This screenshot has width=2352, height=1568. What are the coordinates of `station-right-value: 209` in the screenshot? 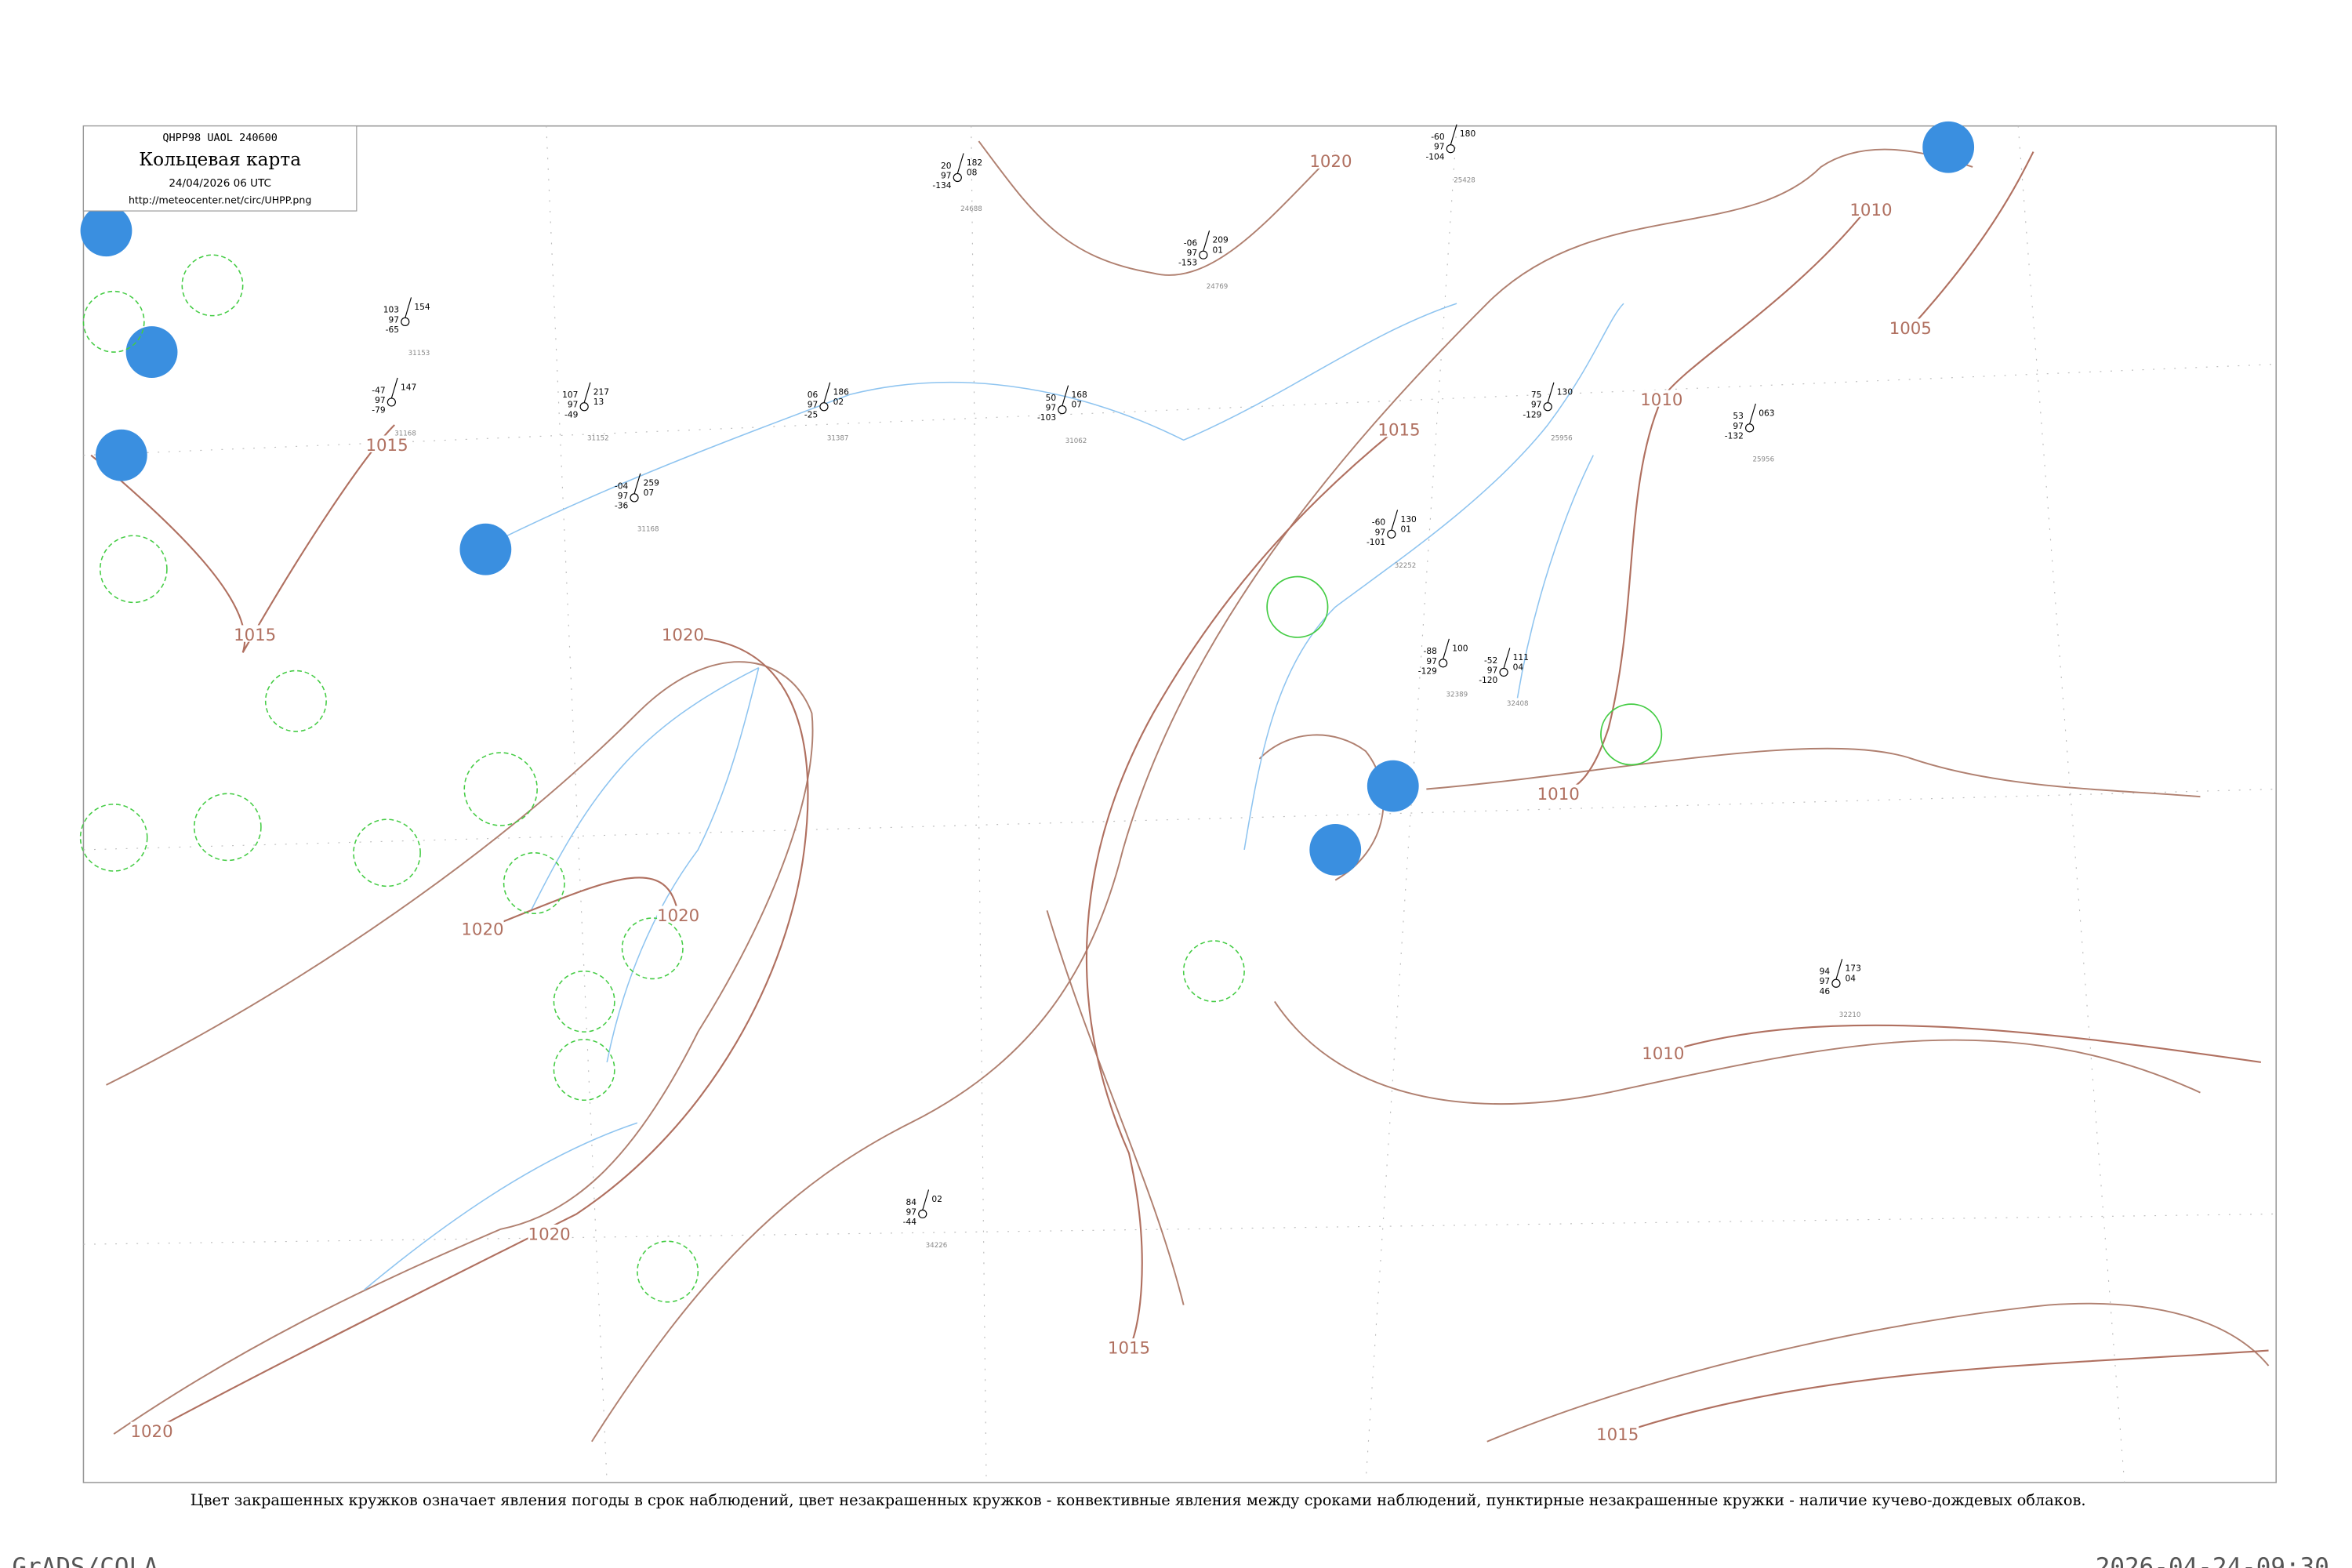 It's located at (1220, 240).